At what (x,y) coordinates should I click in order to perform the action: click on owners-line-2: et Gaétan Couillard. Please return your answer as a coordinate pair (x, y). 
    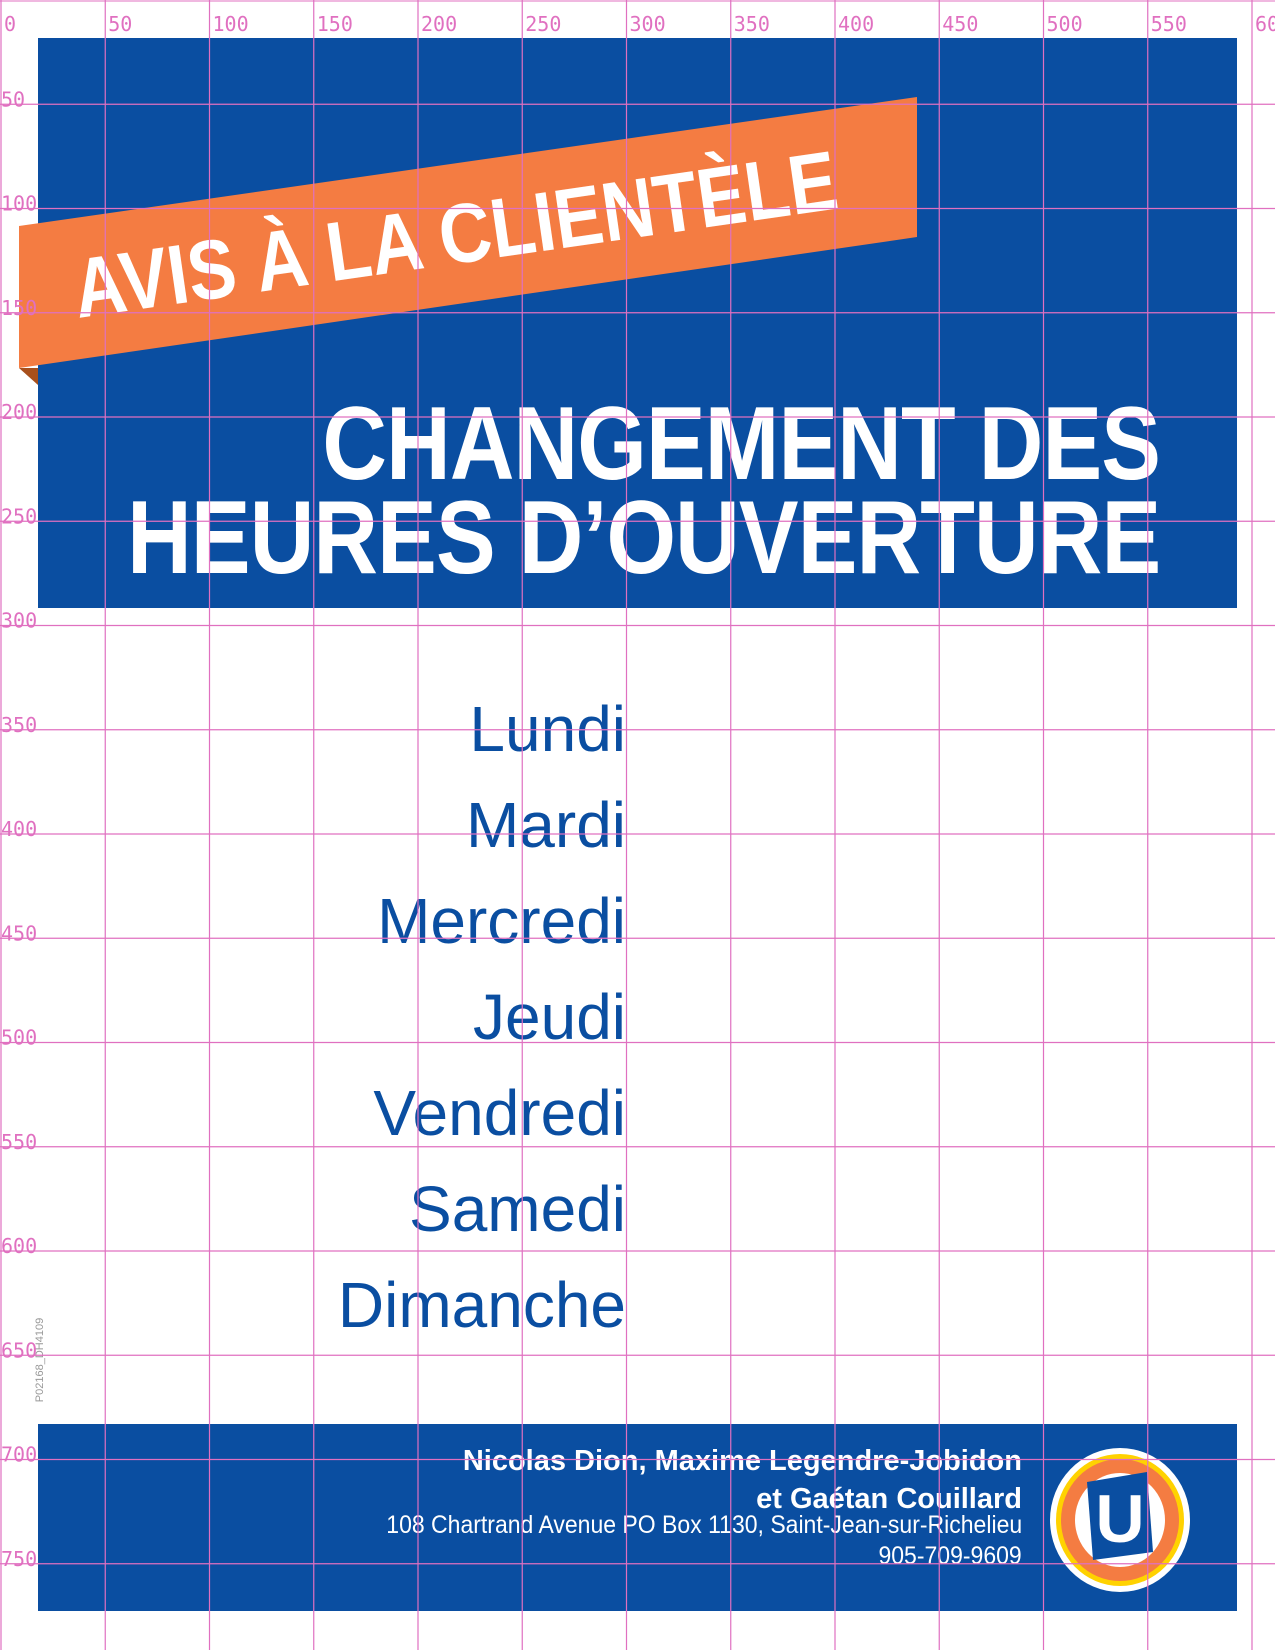
    Looking at the image, I should click on (889, 1499).